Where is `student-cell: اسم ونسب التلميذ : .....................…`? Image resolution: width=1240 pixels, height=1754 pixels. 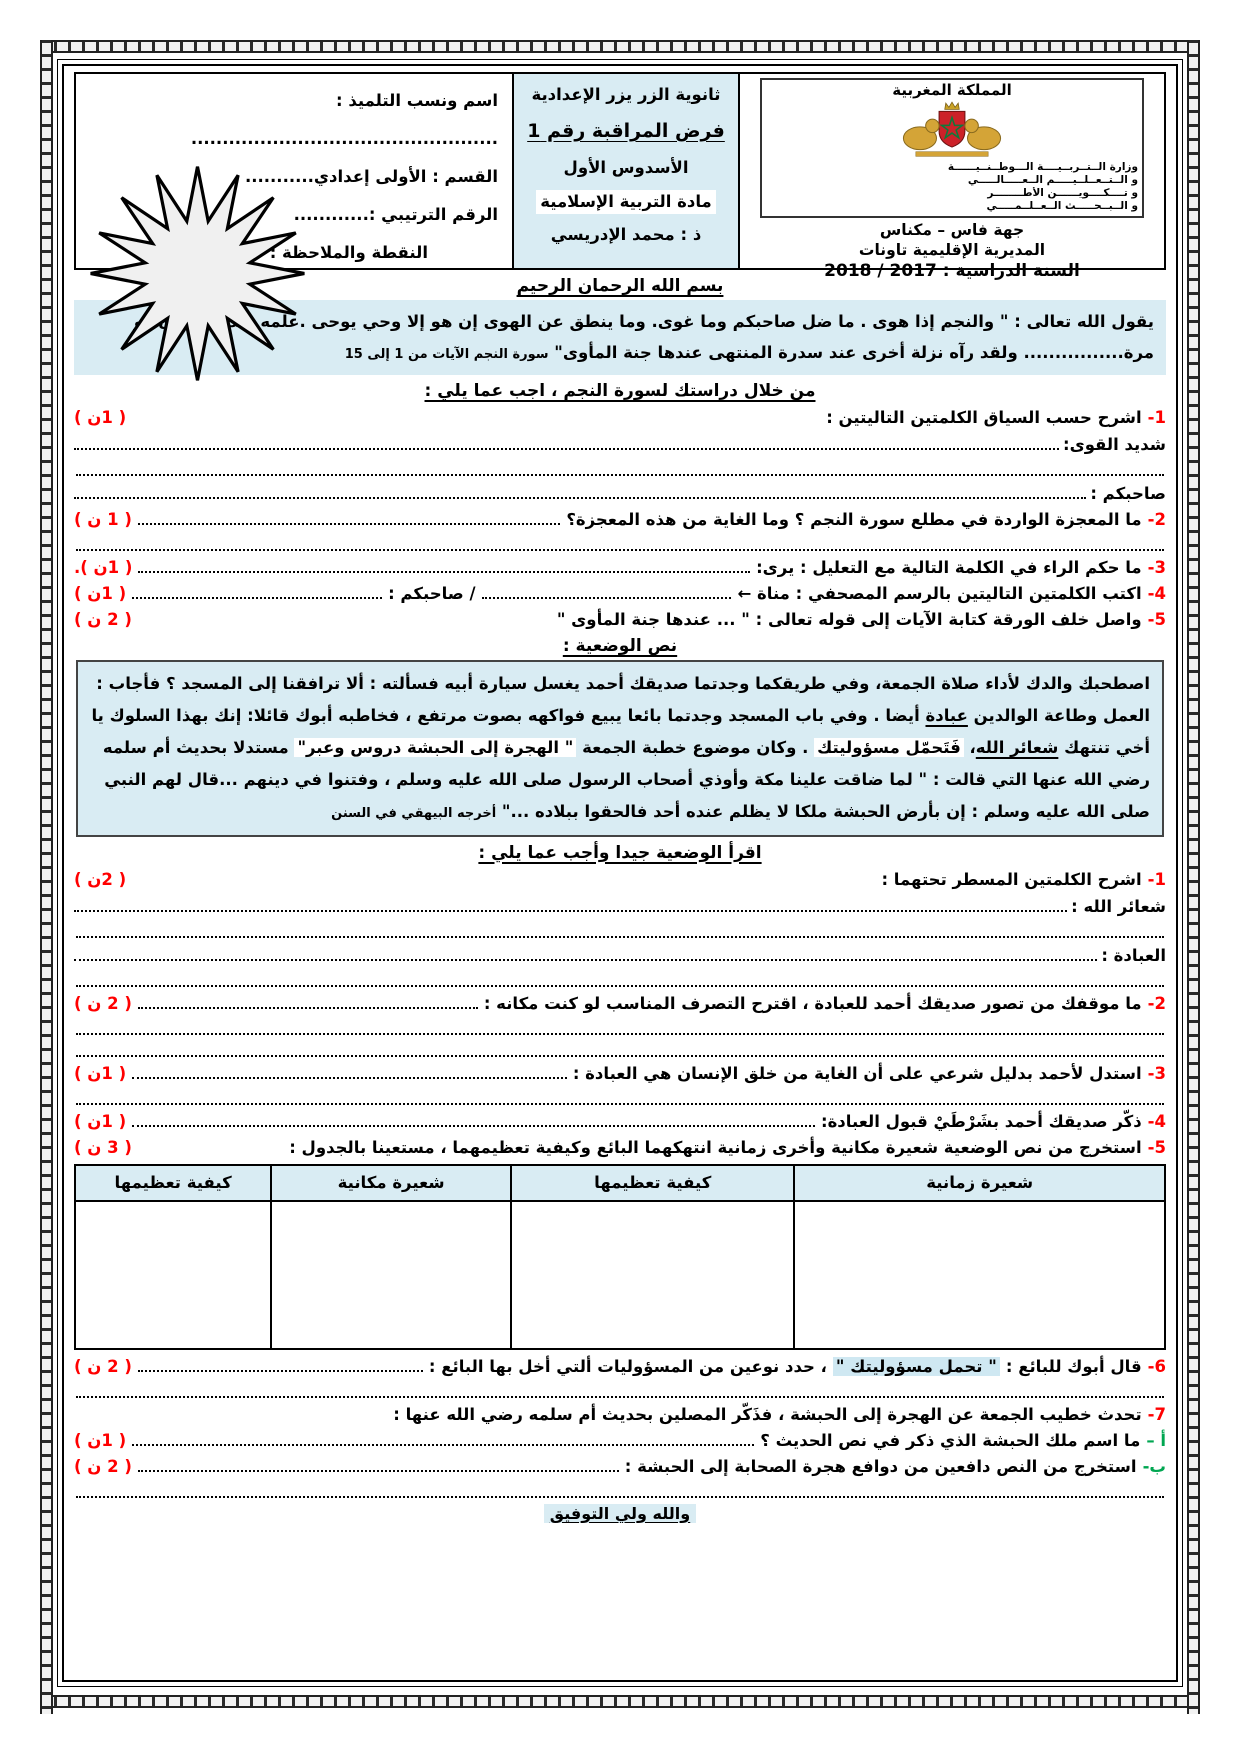 student-cell: اسم ونسب التلميذ : .....................… is located at coordinates (294, 226).